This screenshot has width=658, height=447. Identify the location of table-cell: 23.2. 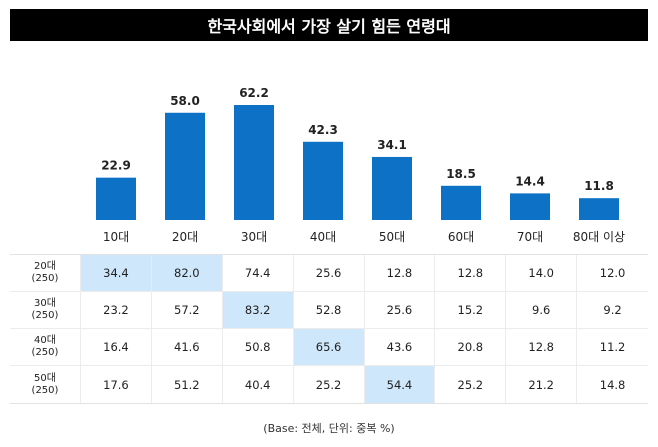
(116, 310).